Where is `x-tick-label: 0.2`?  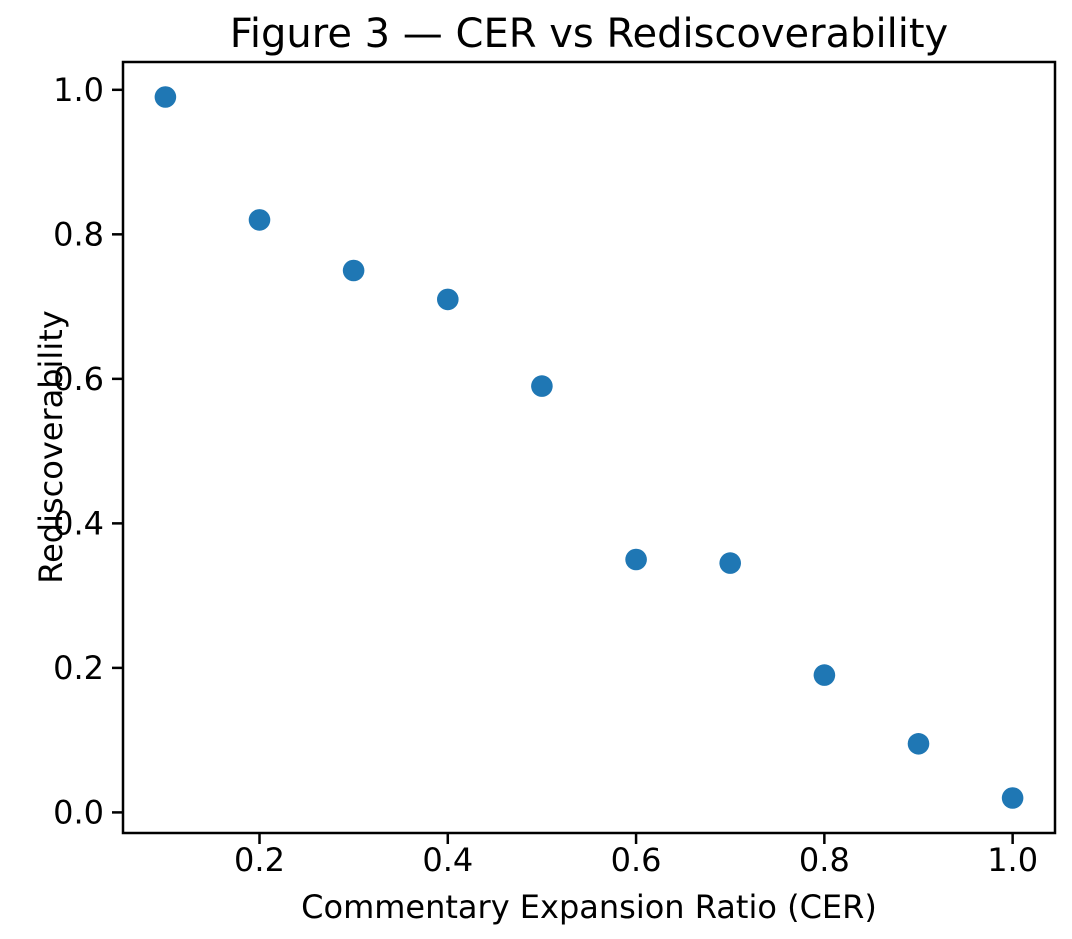
x-tick-label: 0.2 is located at coordinates (259, 860).